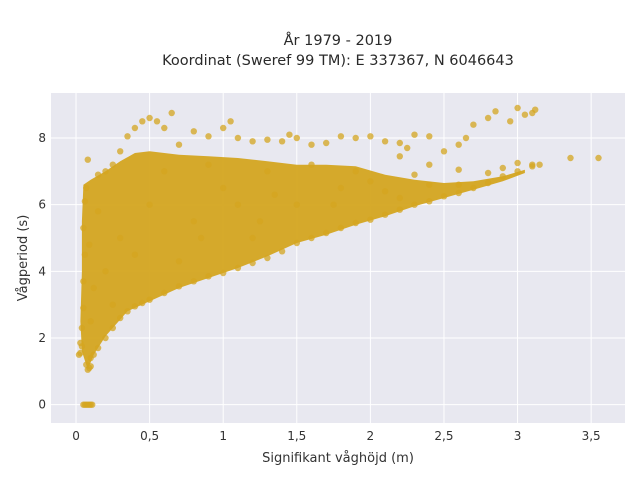  I want to click on x-tick-labels: 0 0,5 1 1,5 2 2,5 3 3,5, so click(336, 436).